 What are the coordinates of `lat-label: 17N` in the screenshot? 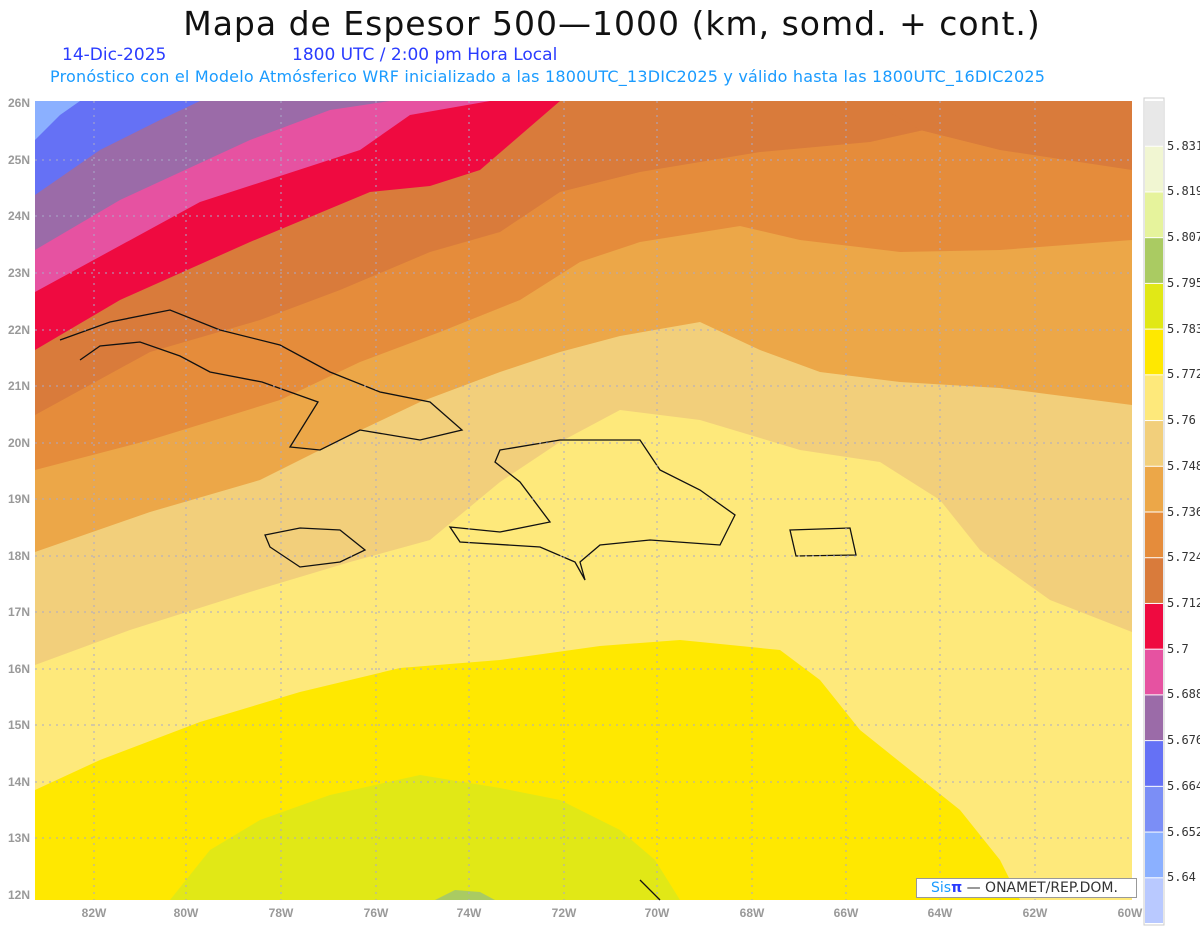 It's located at (19, 612).